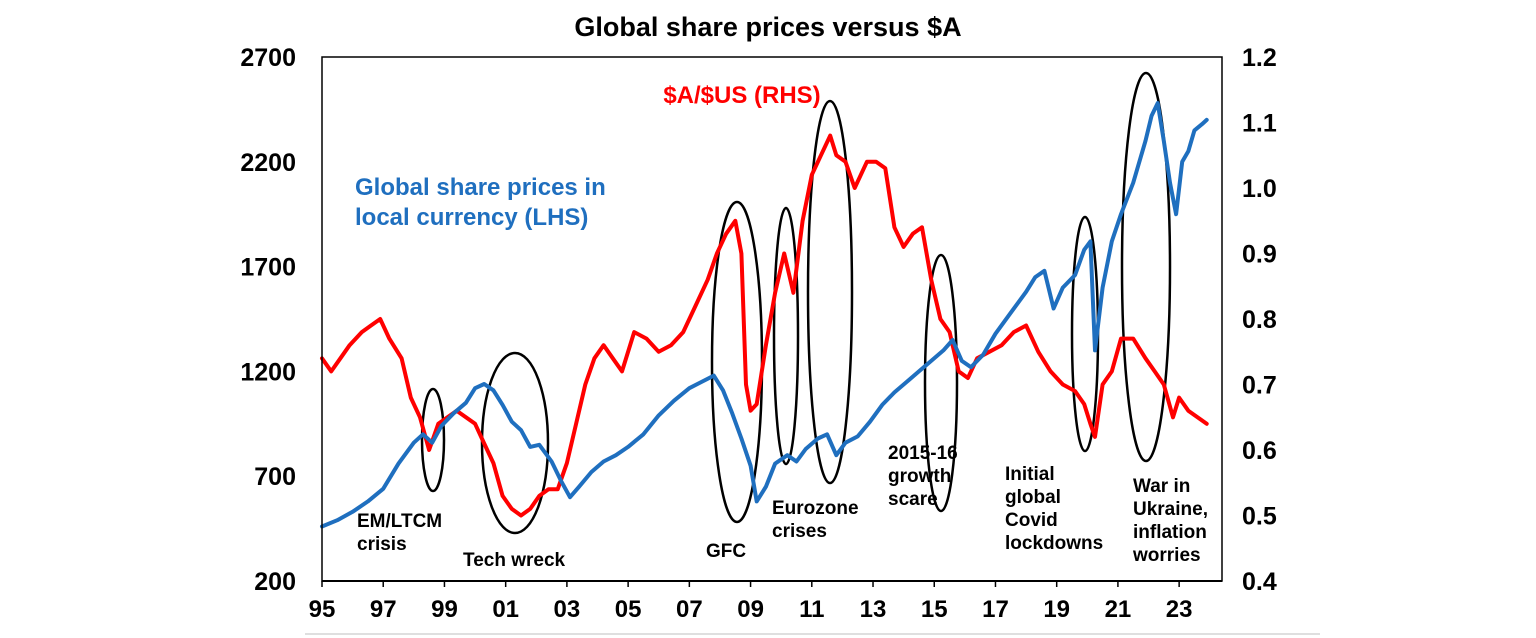  Describe the element at coordinates (275, 582) in the screenshot. I see `left-tick-label: 200` at that location.